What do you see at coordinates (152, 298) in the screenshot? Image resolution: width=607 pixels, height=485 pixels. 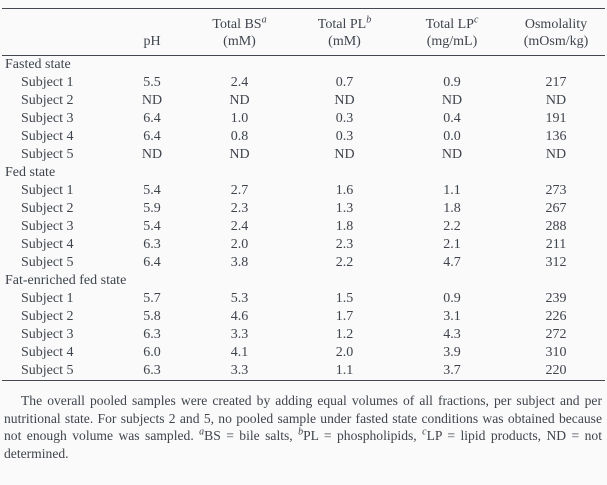 I see `cell-value: 5.7` at bounding box center [152, 298].